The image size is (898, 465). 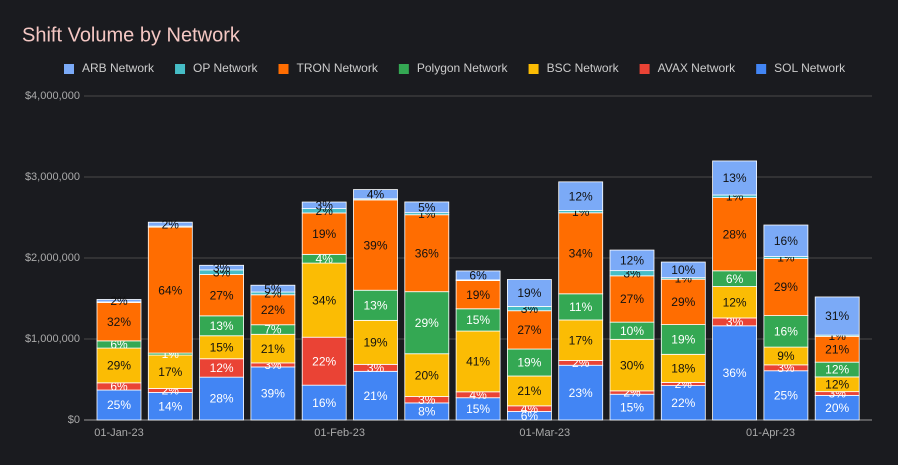 What do you see at coordinates (225, 68) in the screenshot?
I see `legend-label: OP Network` at bounding box center [225, 68].